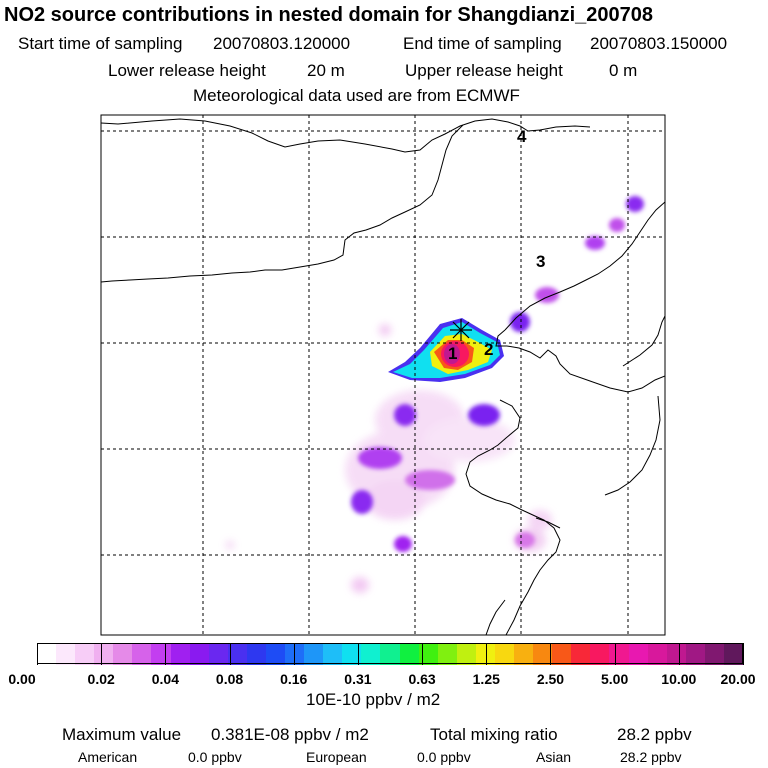 The width and height of the screenshot is (768, 768). Describe the element at coordinates (122, 734) in the screenshot. I see `max-value-label: Maximum value` at that location.